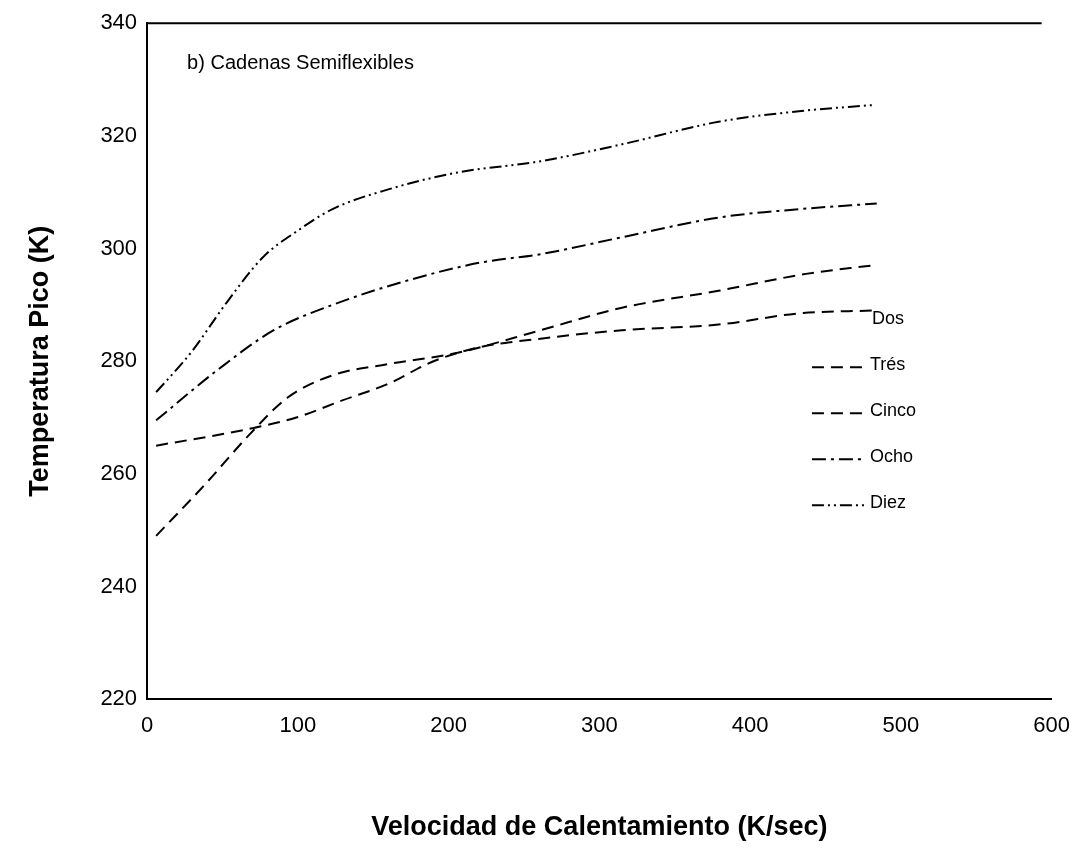  Describe the element at coordinates (119, 472) in the screenshot. I see `y-tick-label: 260` at that location.